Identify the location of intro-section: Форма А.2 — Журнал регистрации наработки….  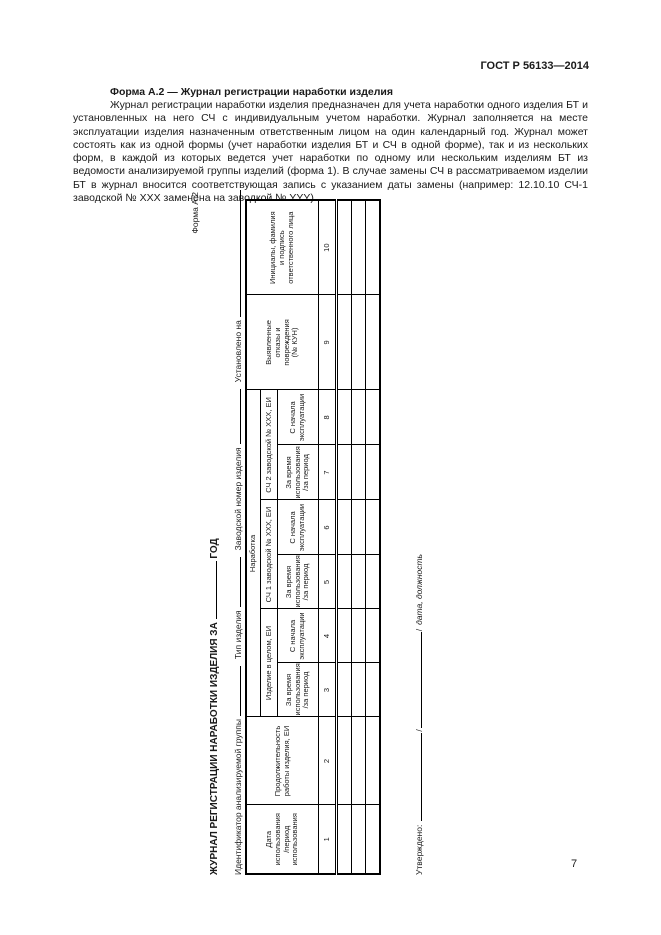
(330, 145).